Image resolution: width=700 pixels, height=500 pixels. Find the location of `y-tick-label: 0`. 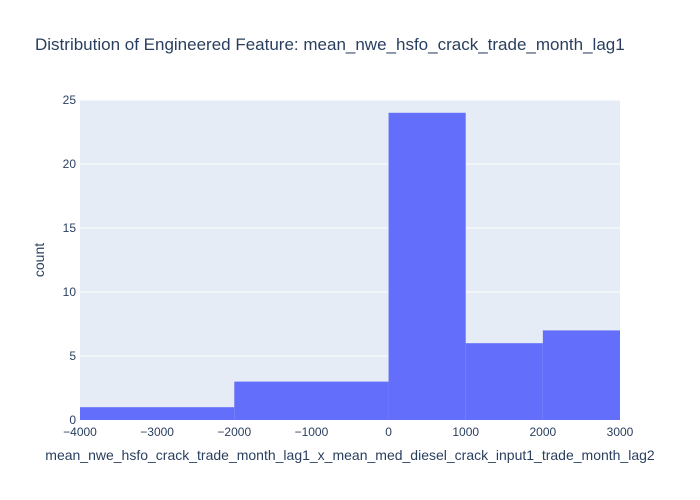

y-tick-label: 0 is located at coordinates (72, 420).